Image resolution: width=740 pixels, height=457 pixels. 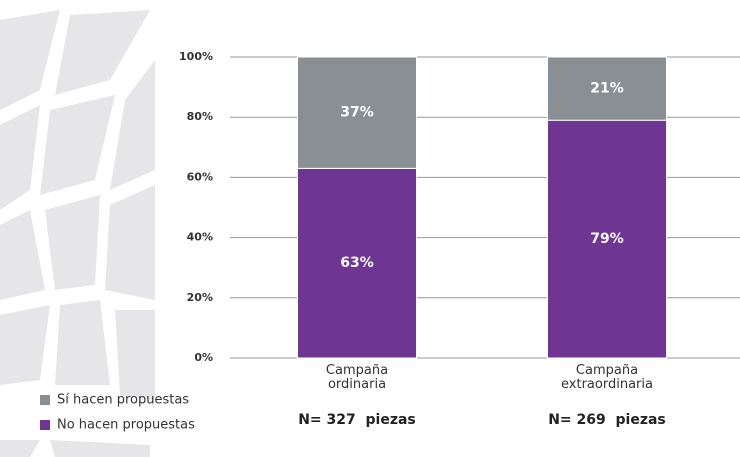 What do you see at coordinates (200, 116) in the screenshot?
I see `y-tick-label: 80%` at bounding box center [200, 116].